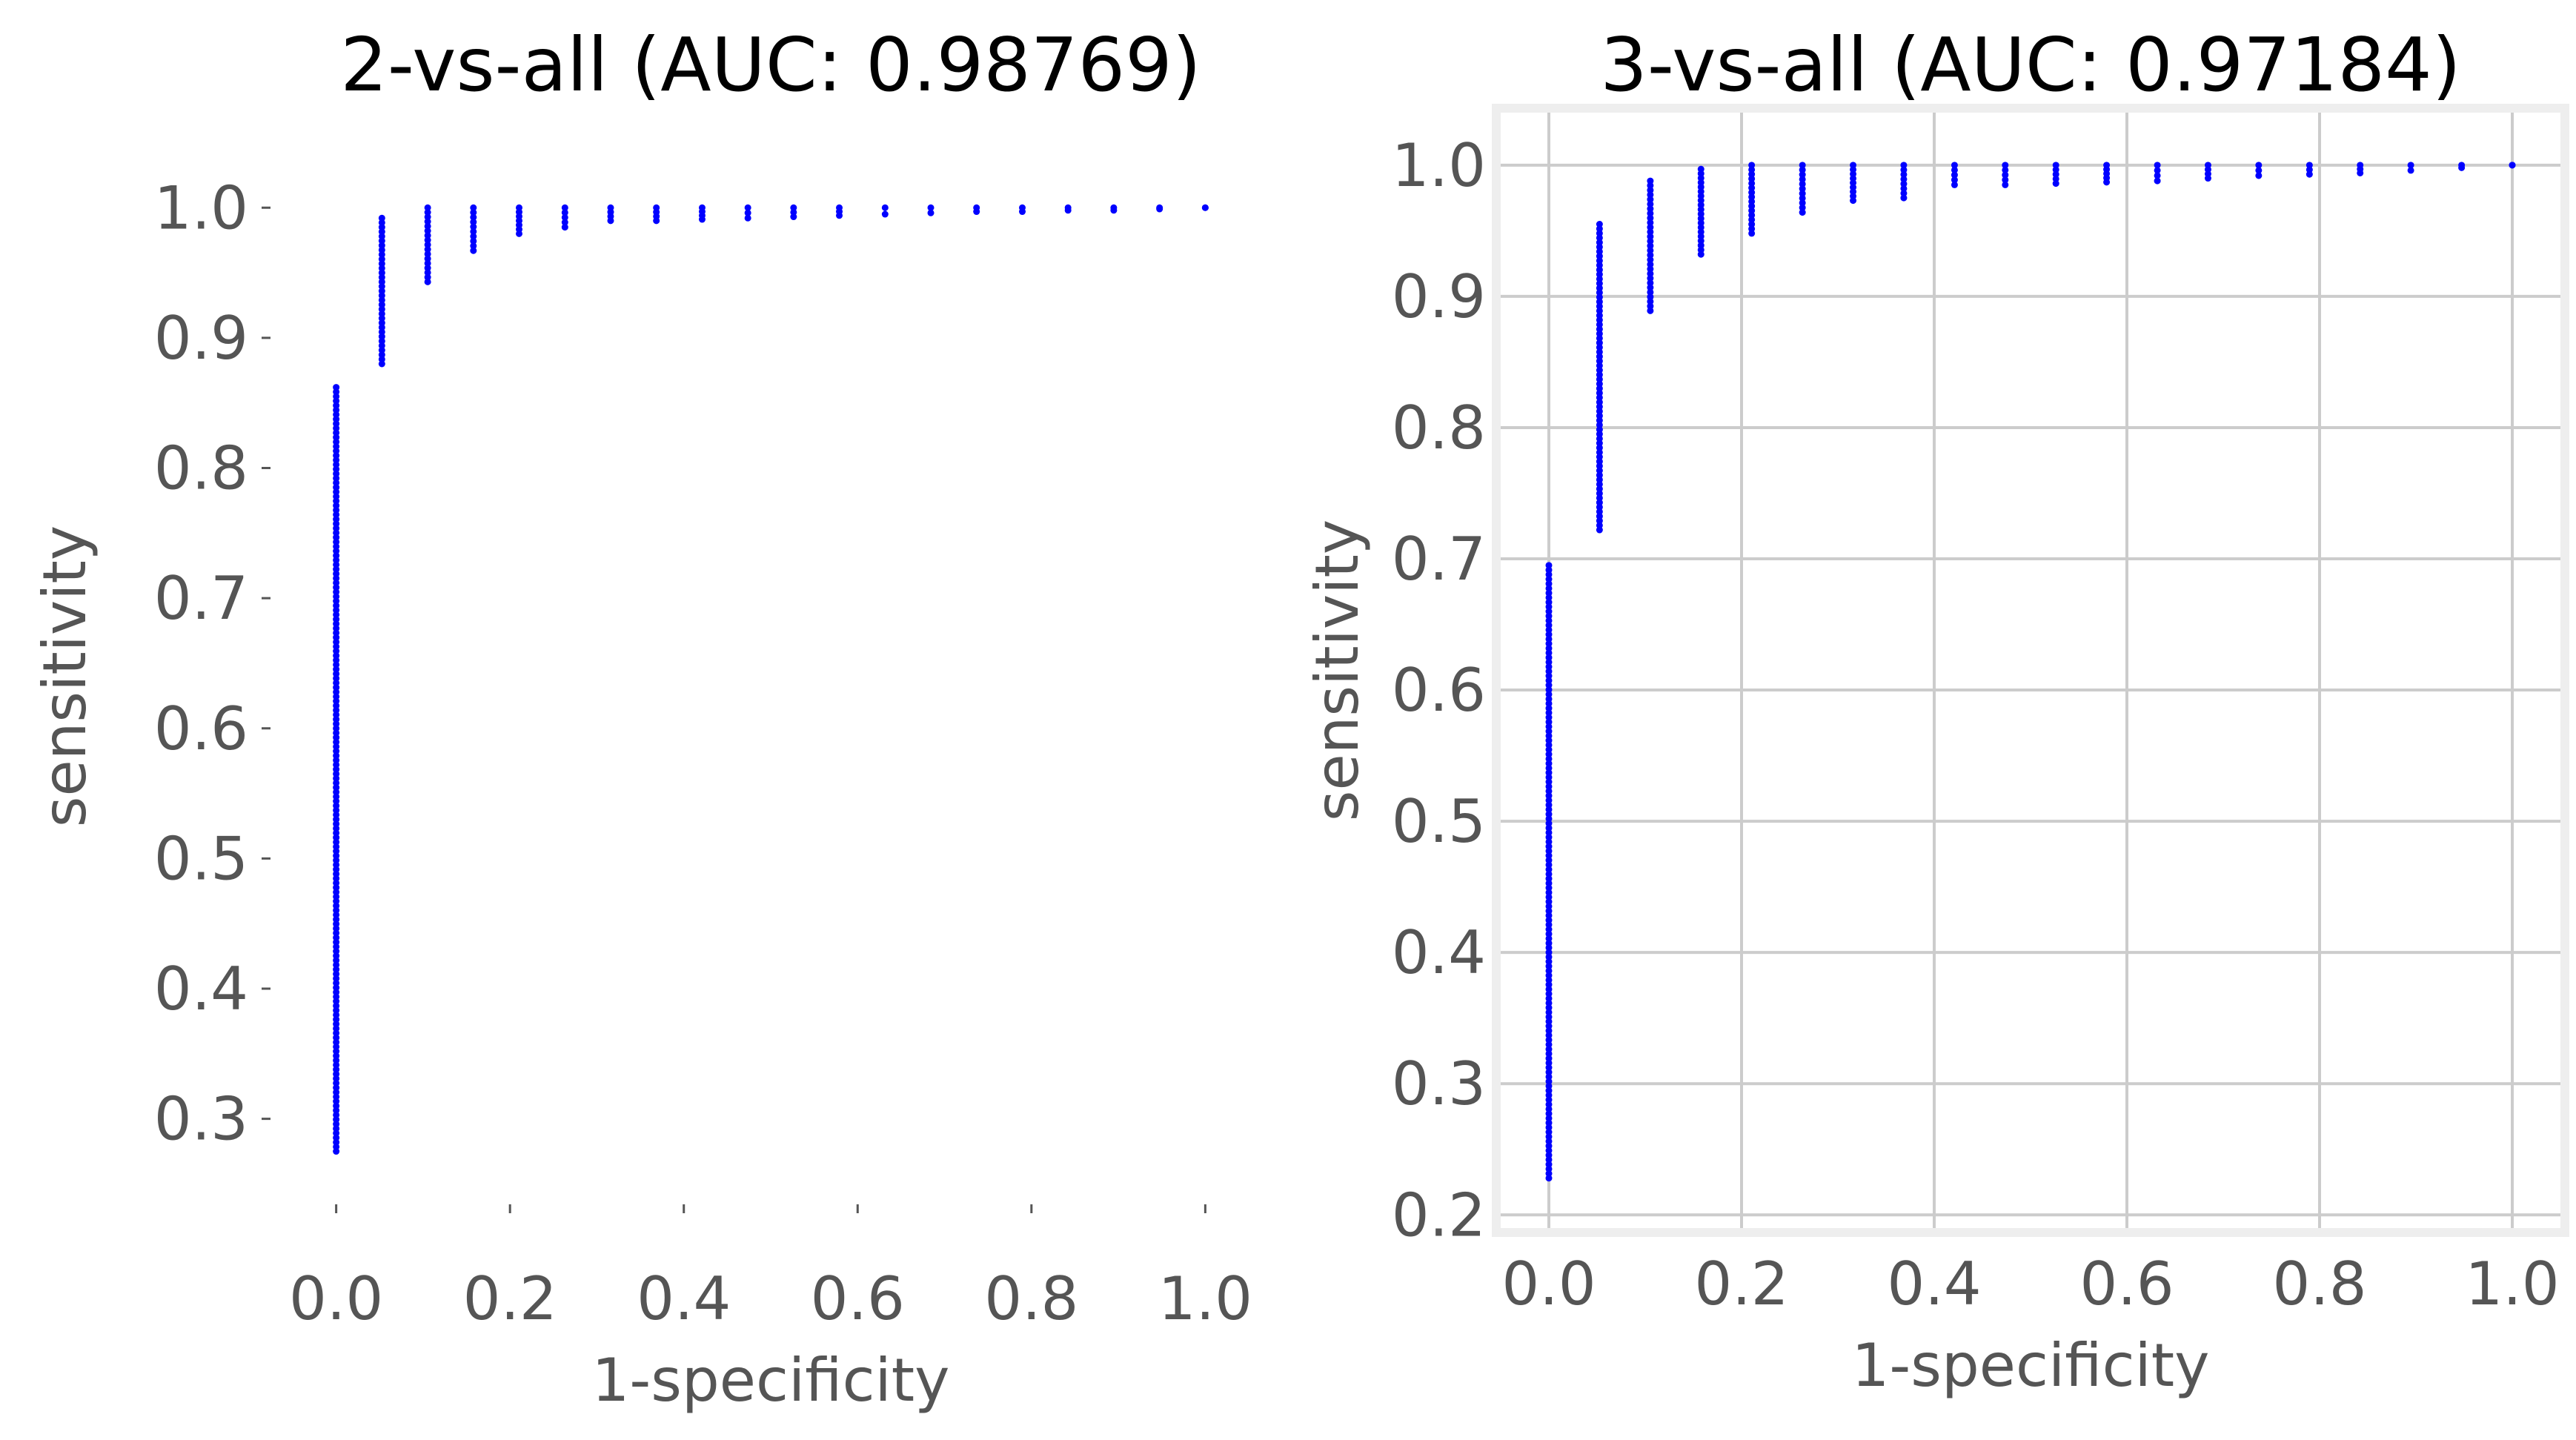  What do you see at coordinates (201, 338) in the screenshot?
I see `y-tick-label: 0.9` at bounding box center [201, 338].